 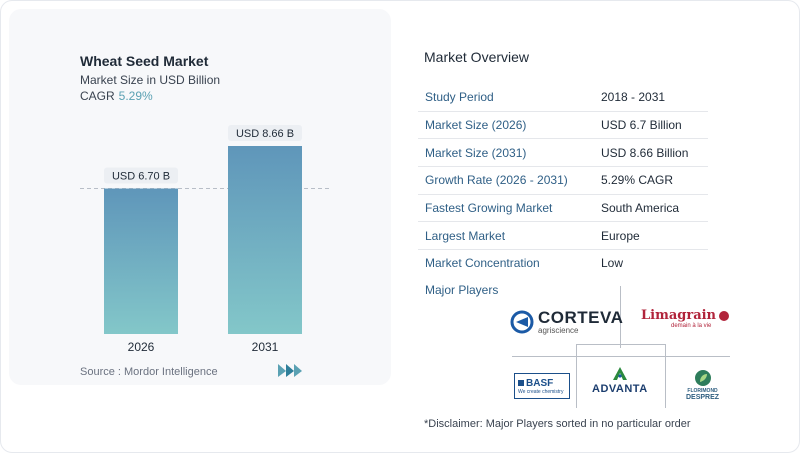 I want to click on overview-row: Market Size (2026) USD 6.7 Billion, so click(x=563, y=126).